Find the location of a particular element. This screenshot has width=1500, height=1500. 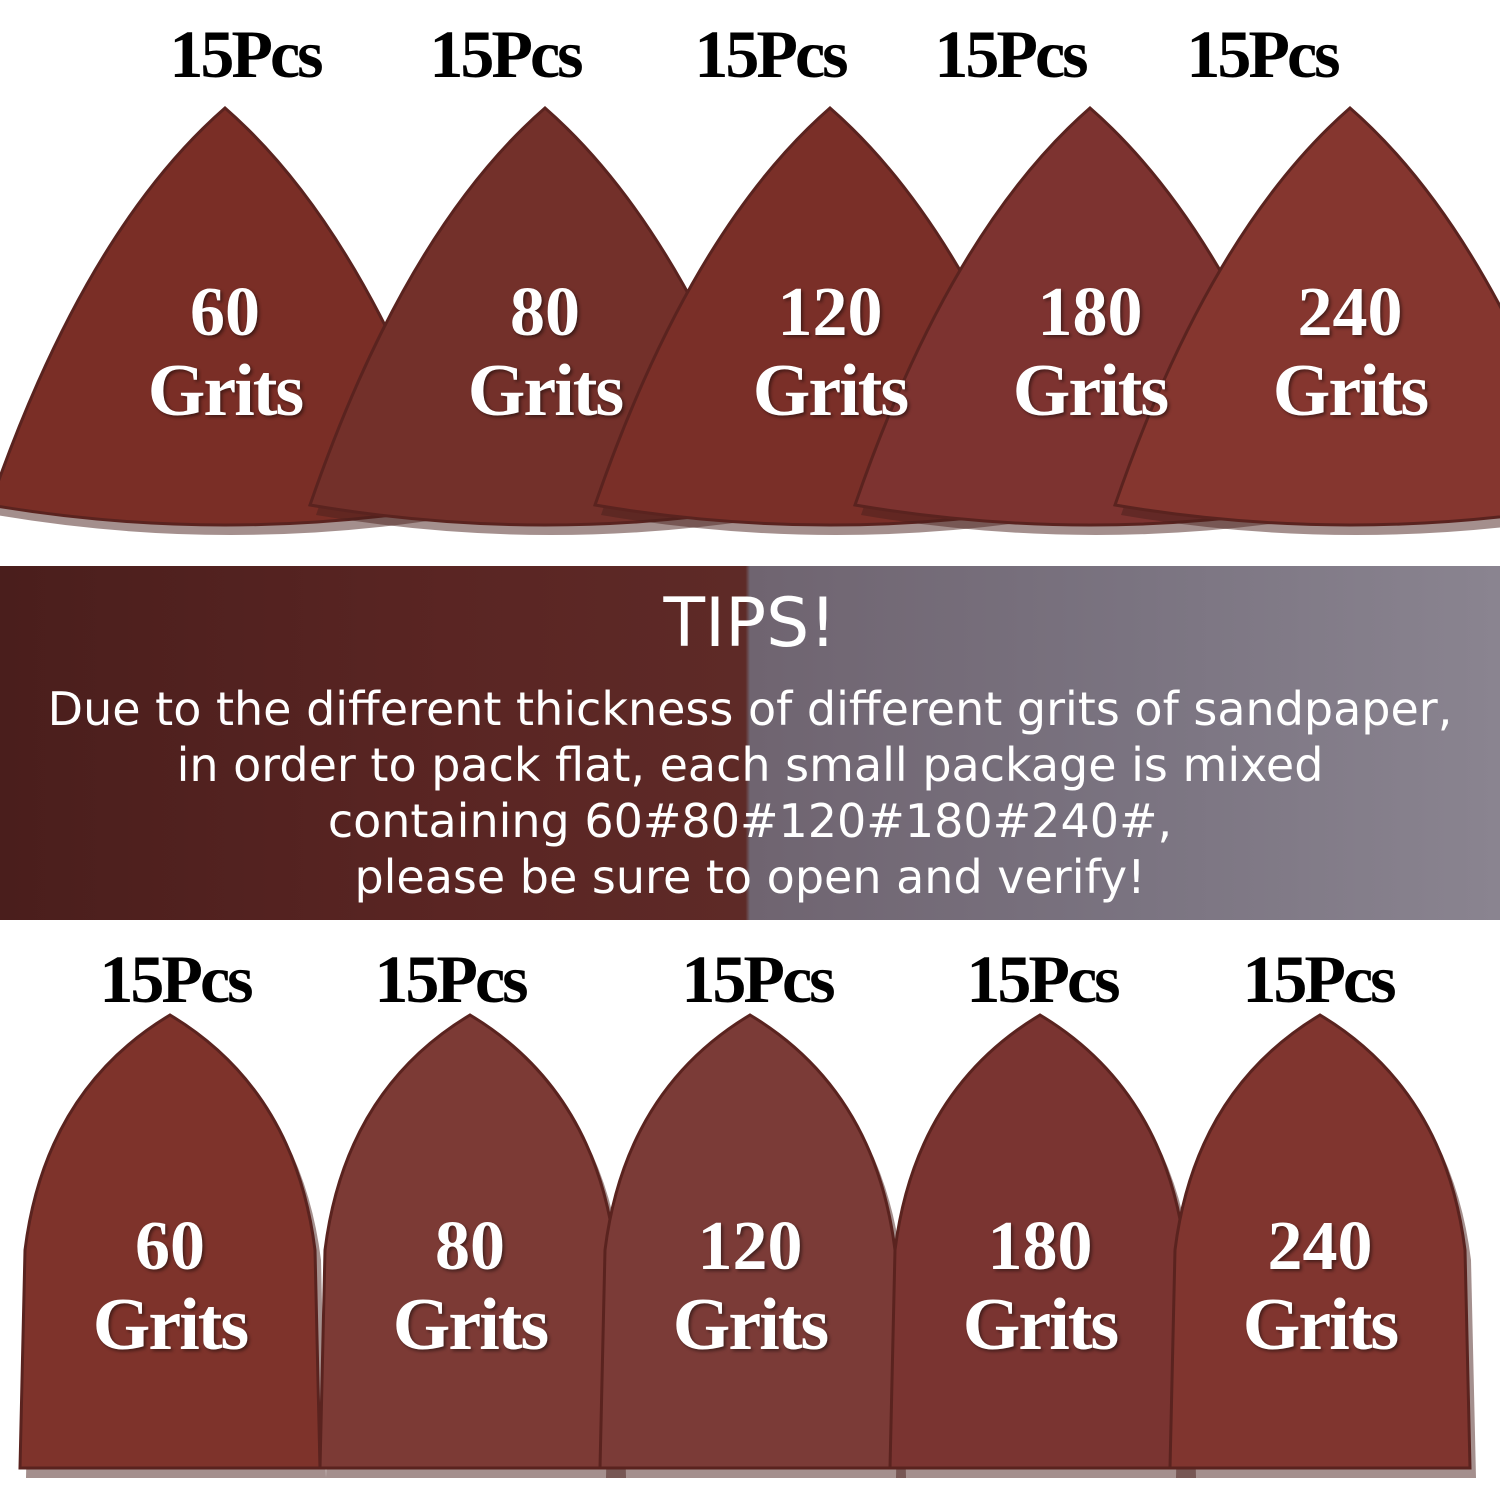

tips-title: TIPS! is located at coordinates (750, 623).